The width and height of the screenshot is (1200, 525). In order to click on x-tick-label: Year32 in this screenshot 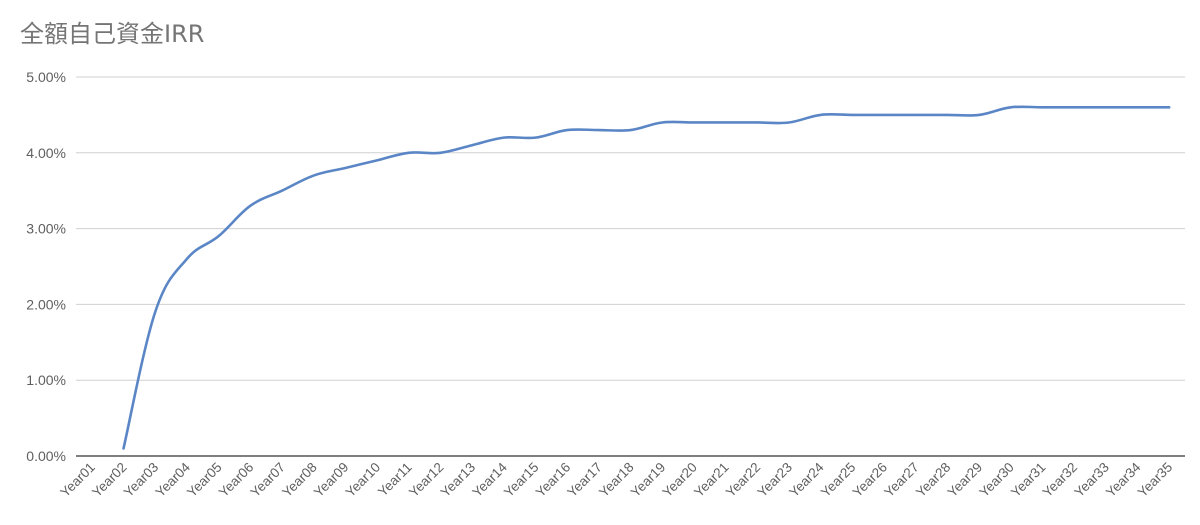, I will do `click(1060, 480)`.